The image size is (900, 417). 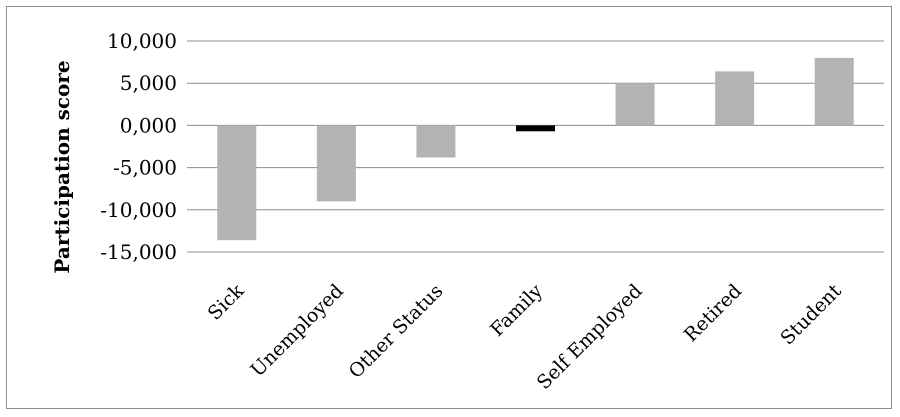 What do you see at coordinates (834, 91) in the screenshot?
I see `bar-student` at bounding box center [834, 91].